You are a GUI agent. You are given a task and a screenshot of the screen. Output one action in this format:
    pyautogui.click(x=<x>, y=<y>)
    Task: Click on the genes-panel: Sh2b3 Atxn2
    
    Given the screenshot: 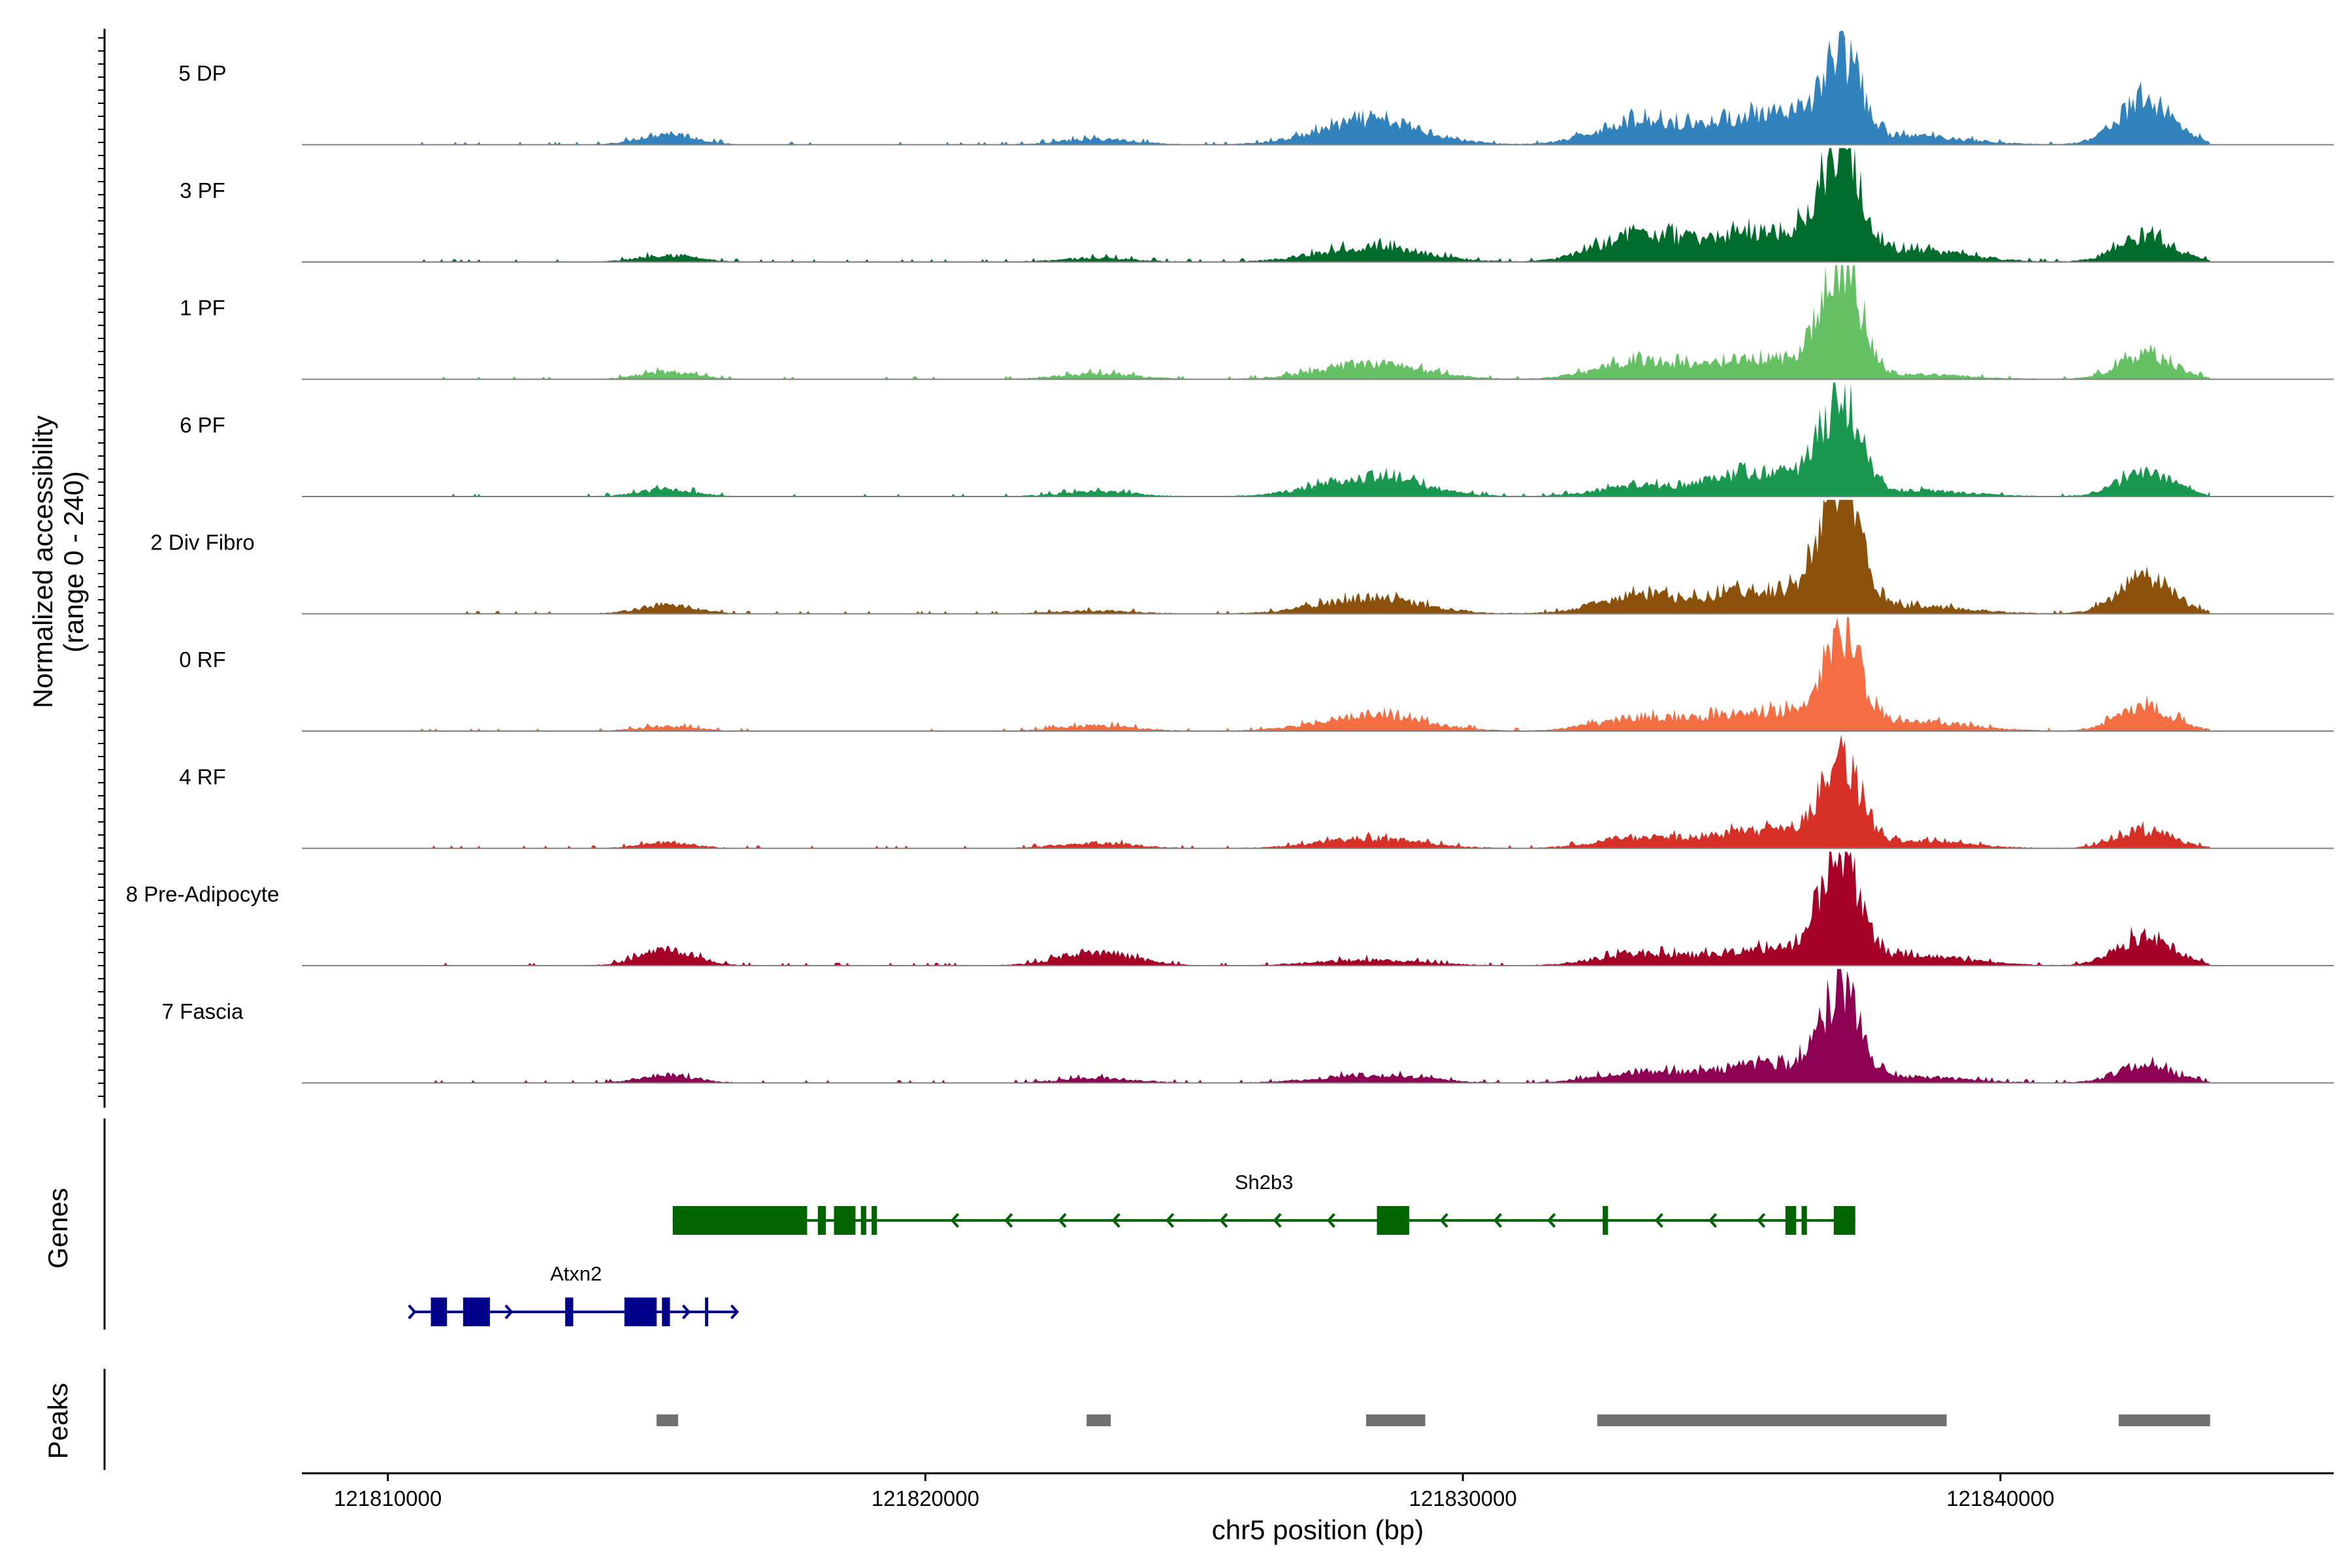 What is the action you would take?
    pyautogui.click(x=979, y=1224)
    